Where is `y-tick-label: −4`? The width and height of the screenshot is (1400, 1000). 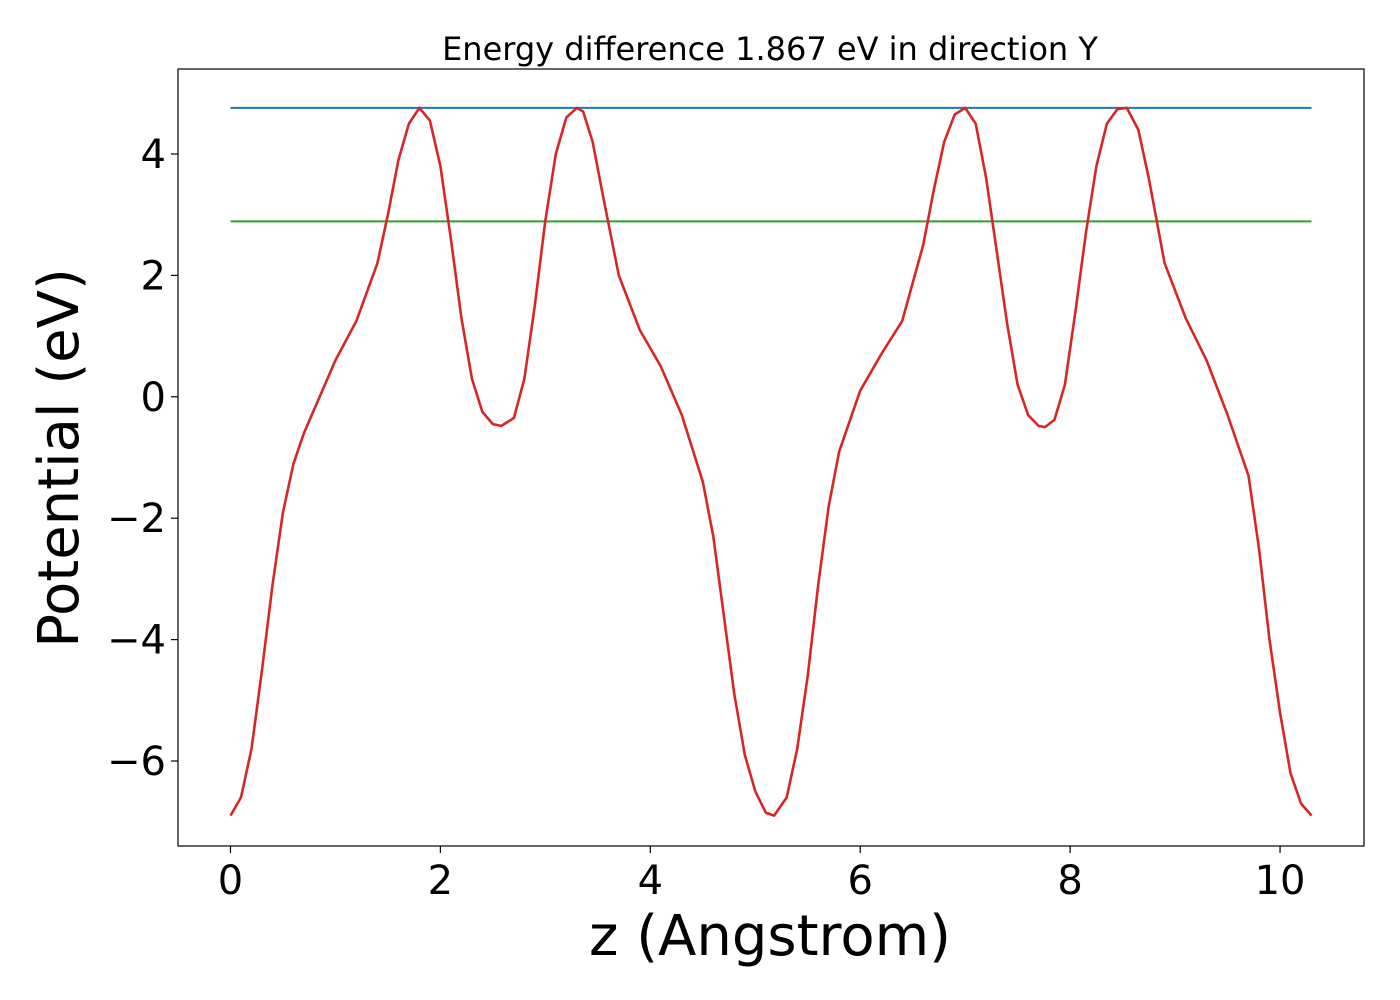 y-tick-label: −4 is located at coordinates (136, 641).